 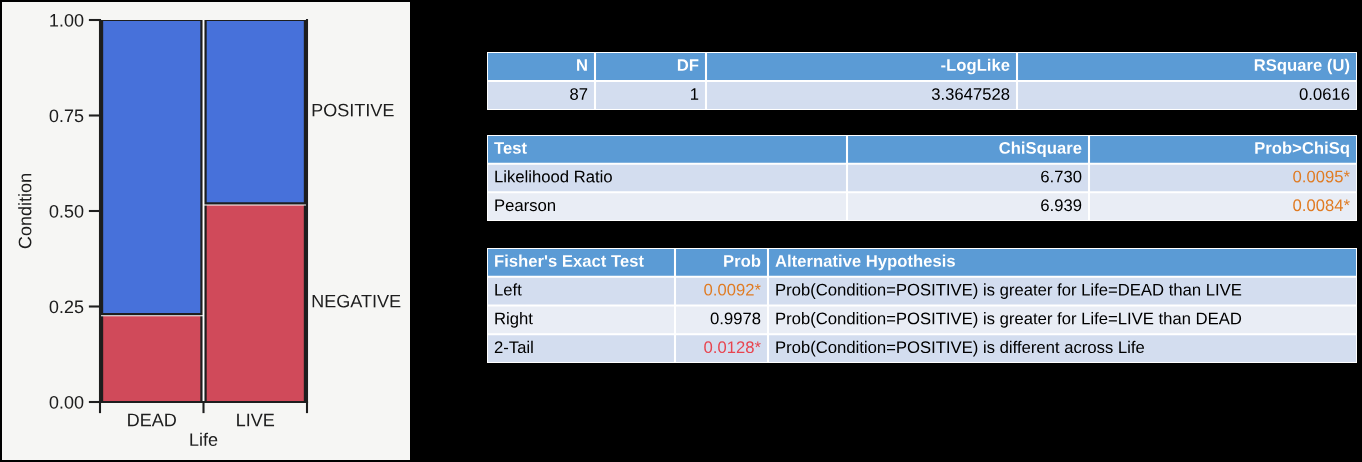 What do you see at coordinates (1009, 291) in the screenshot?
I see `text: Prob(Condition=POSITIVE) is greater for Life=DEAD than LIVE` at bounding box center [1009, 291].